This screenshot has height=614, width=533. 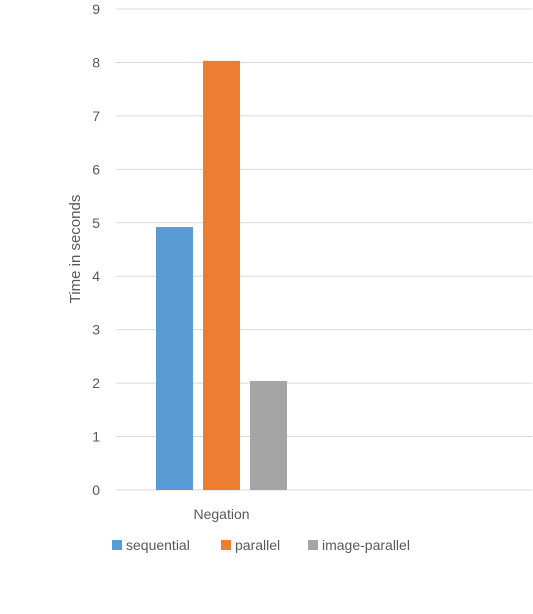 What do you see at coordinates (96, 169) in the screenshot?
I see `y-tick-label: 6` at bounding box center [96, 169].